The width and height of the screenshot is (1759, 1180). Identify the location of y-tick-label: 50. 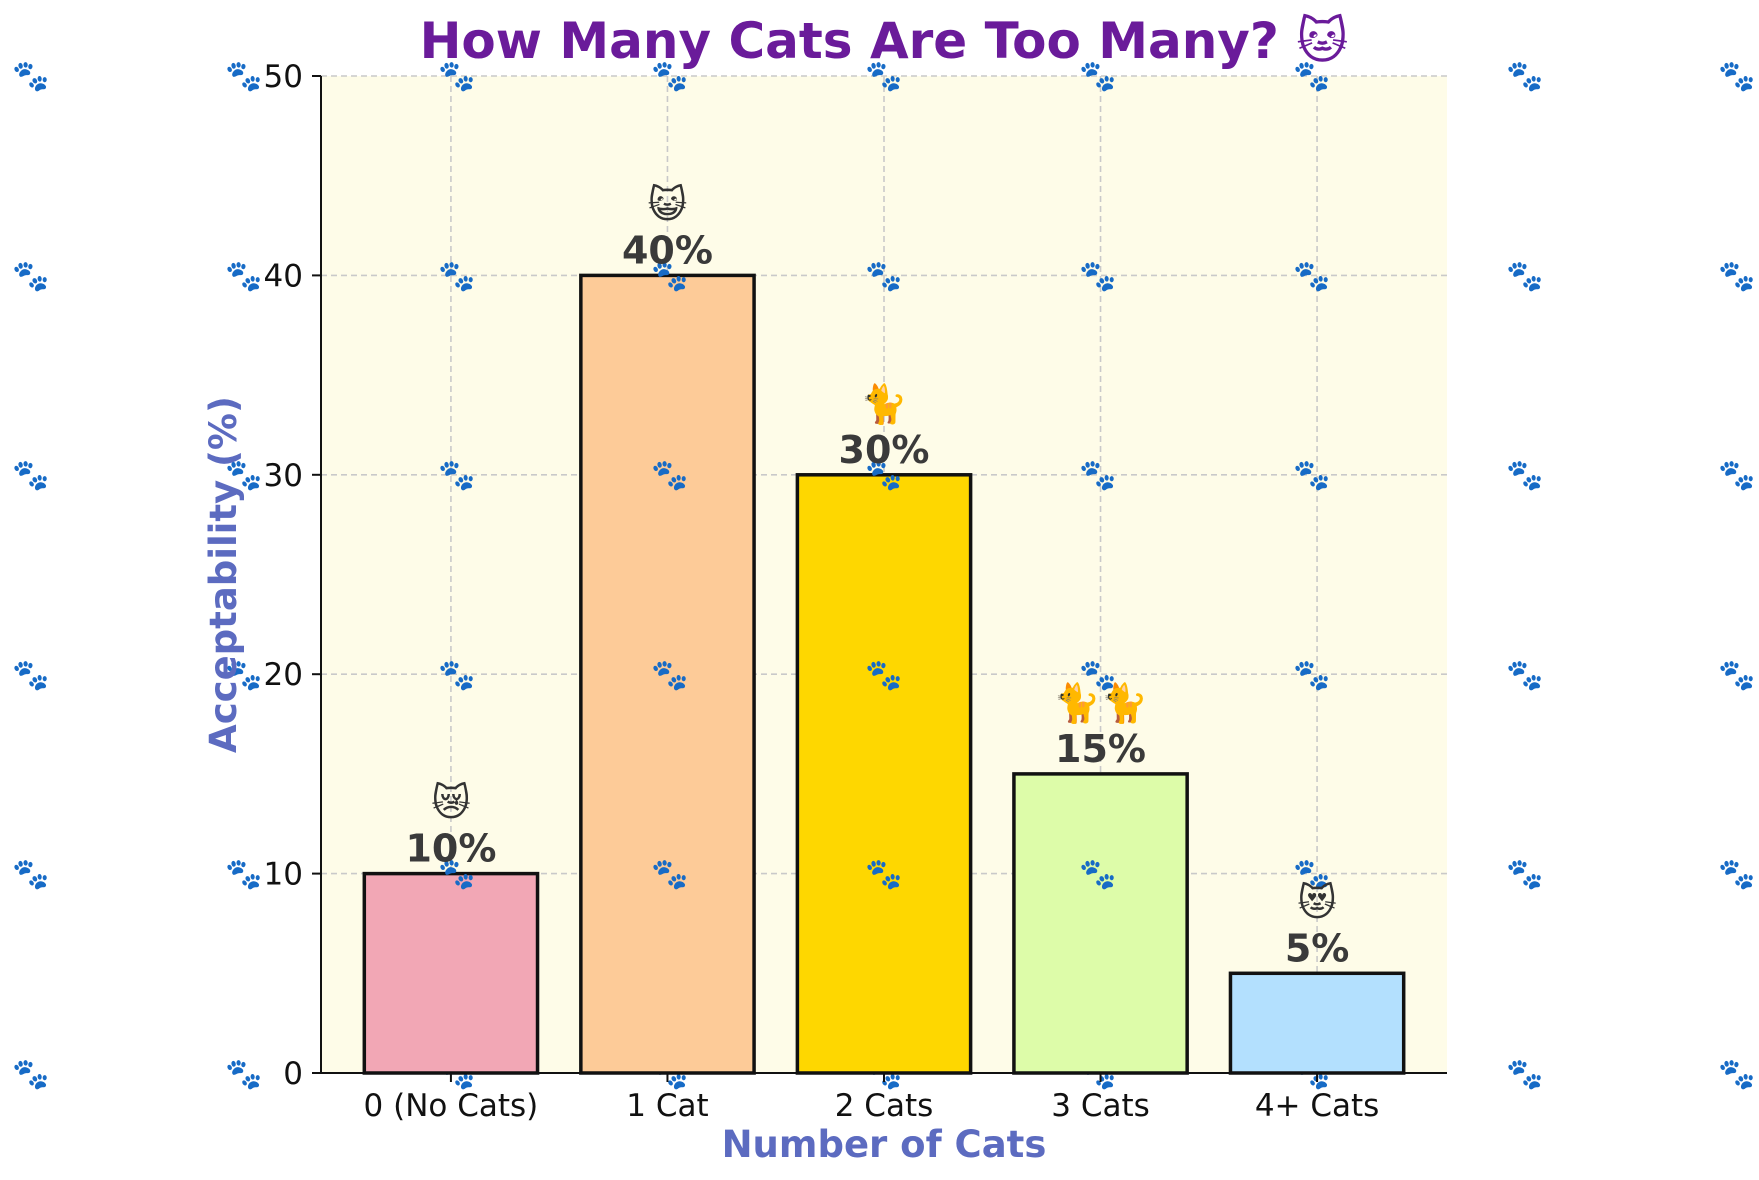
(283, 77).